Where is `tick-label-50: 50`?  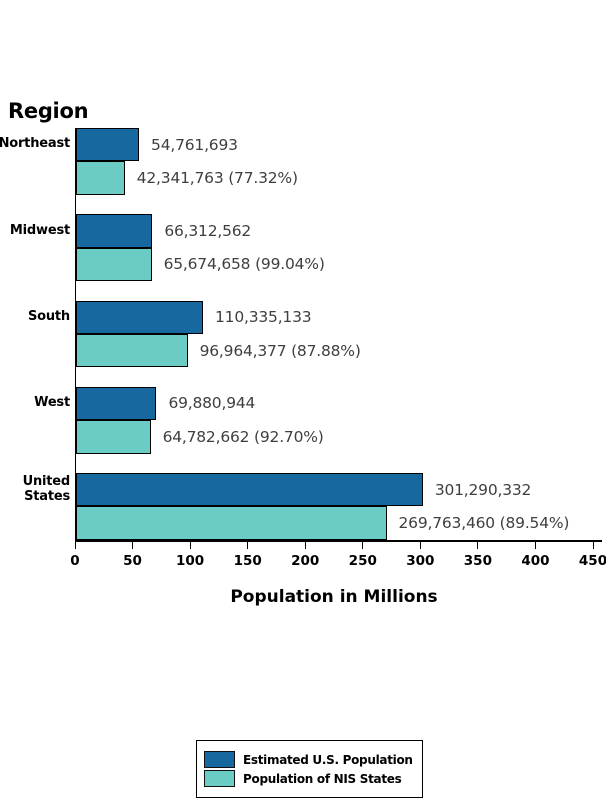
tick-label-50: 50 is located at coordinates (132, 561).